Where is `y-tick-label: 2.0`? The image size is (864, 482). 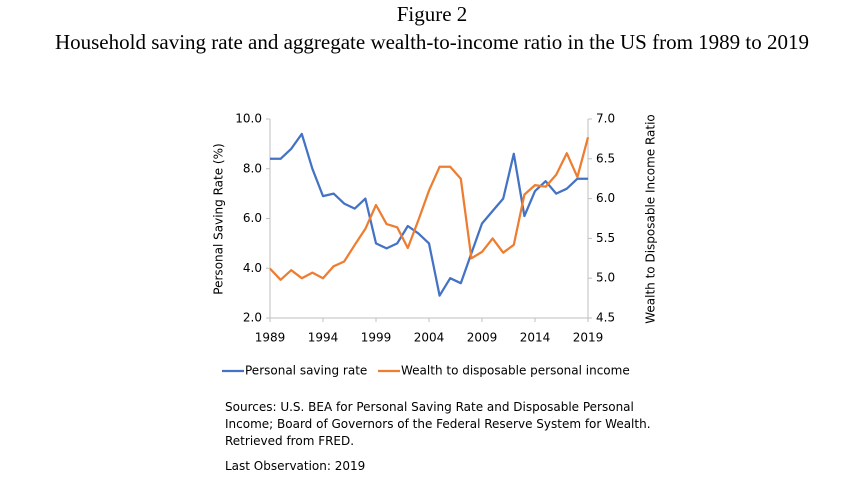
y-tick-label: 2.0 is located at coordinates (252, 318).